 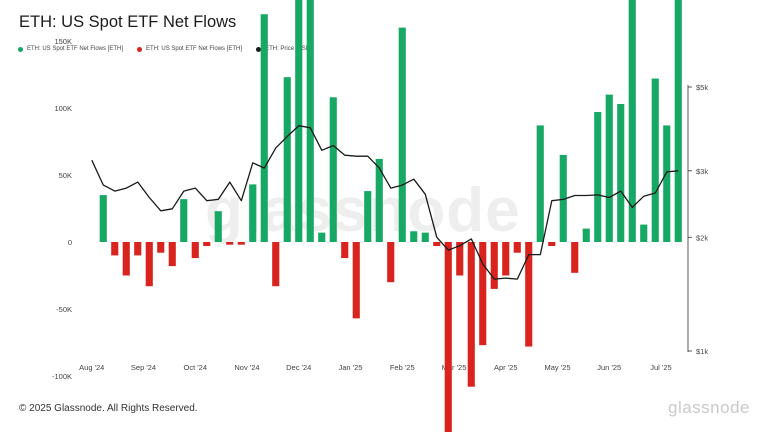 I want to click on y-axis-left-tick-label: 50K, so click(x=65, y=175).